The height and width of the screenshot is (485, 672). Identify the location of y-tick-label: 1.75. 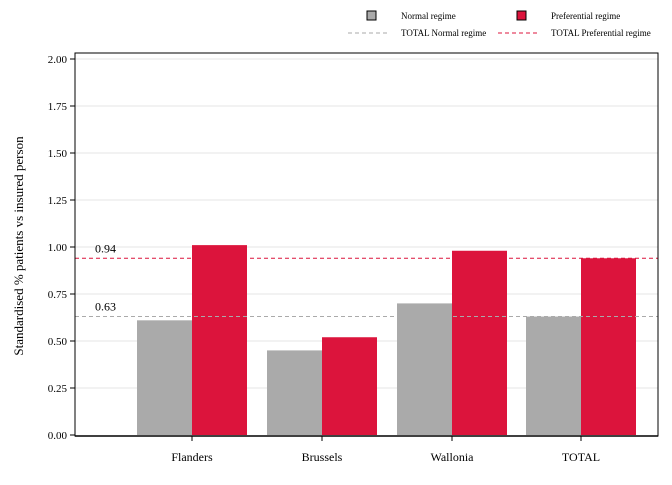
(58, 107).